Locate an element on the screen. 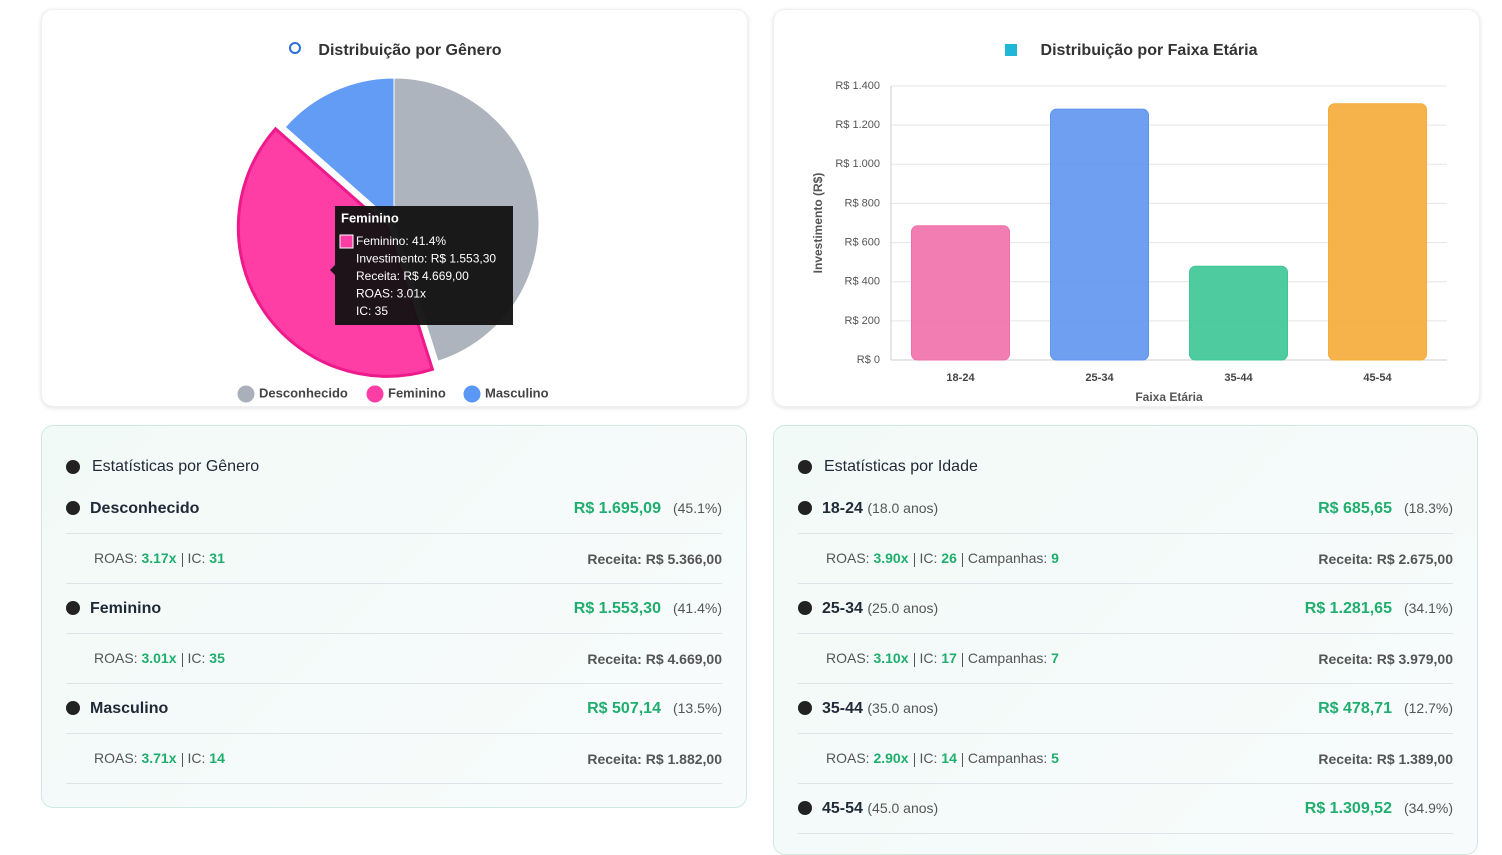 This screenshot has height=855, width=1502. roas-value: 3.71x is located at coordinates (159, 758).